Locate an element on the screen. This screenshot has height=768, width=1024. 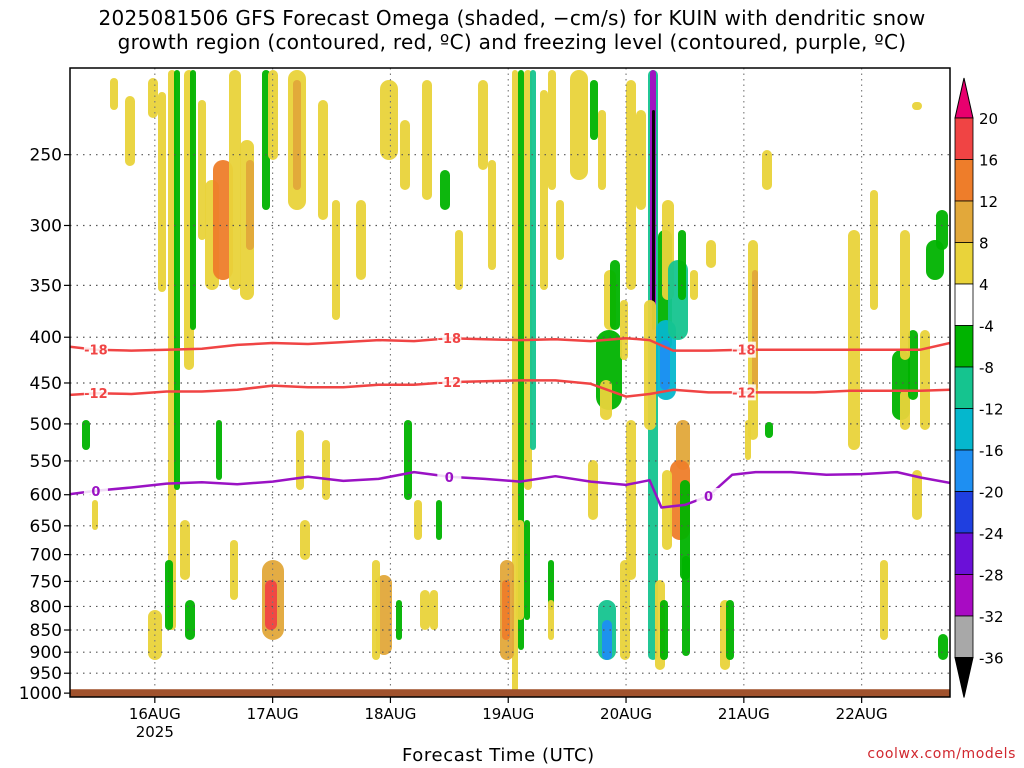
colorbar-label: -16 is located at coordinates (991, 451).